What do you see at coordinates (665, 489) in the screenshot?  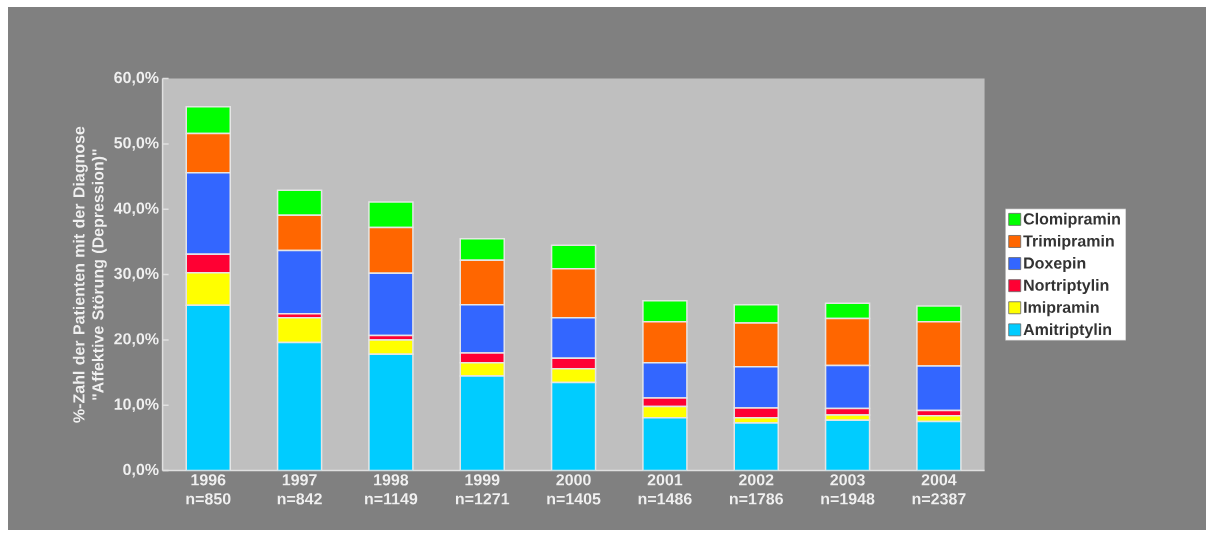 I see `x-tick-label: 2001 n=1486` at bounding box center [665, 489].